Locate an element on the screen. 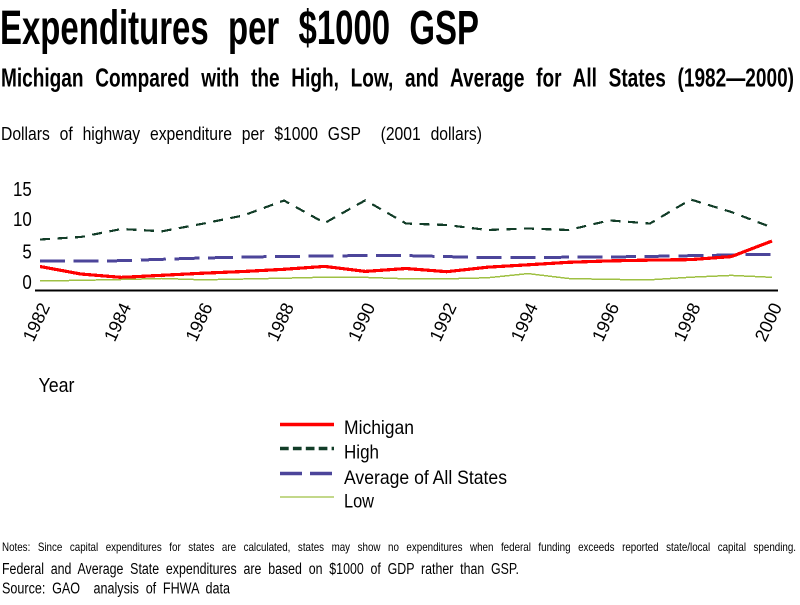 The height and width of the screenshot is (605, 800). svg-text: Michigan is located at coordinates (379, 428).